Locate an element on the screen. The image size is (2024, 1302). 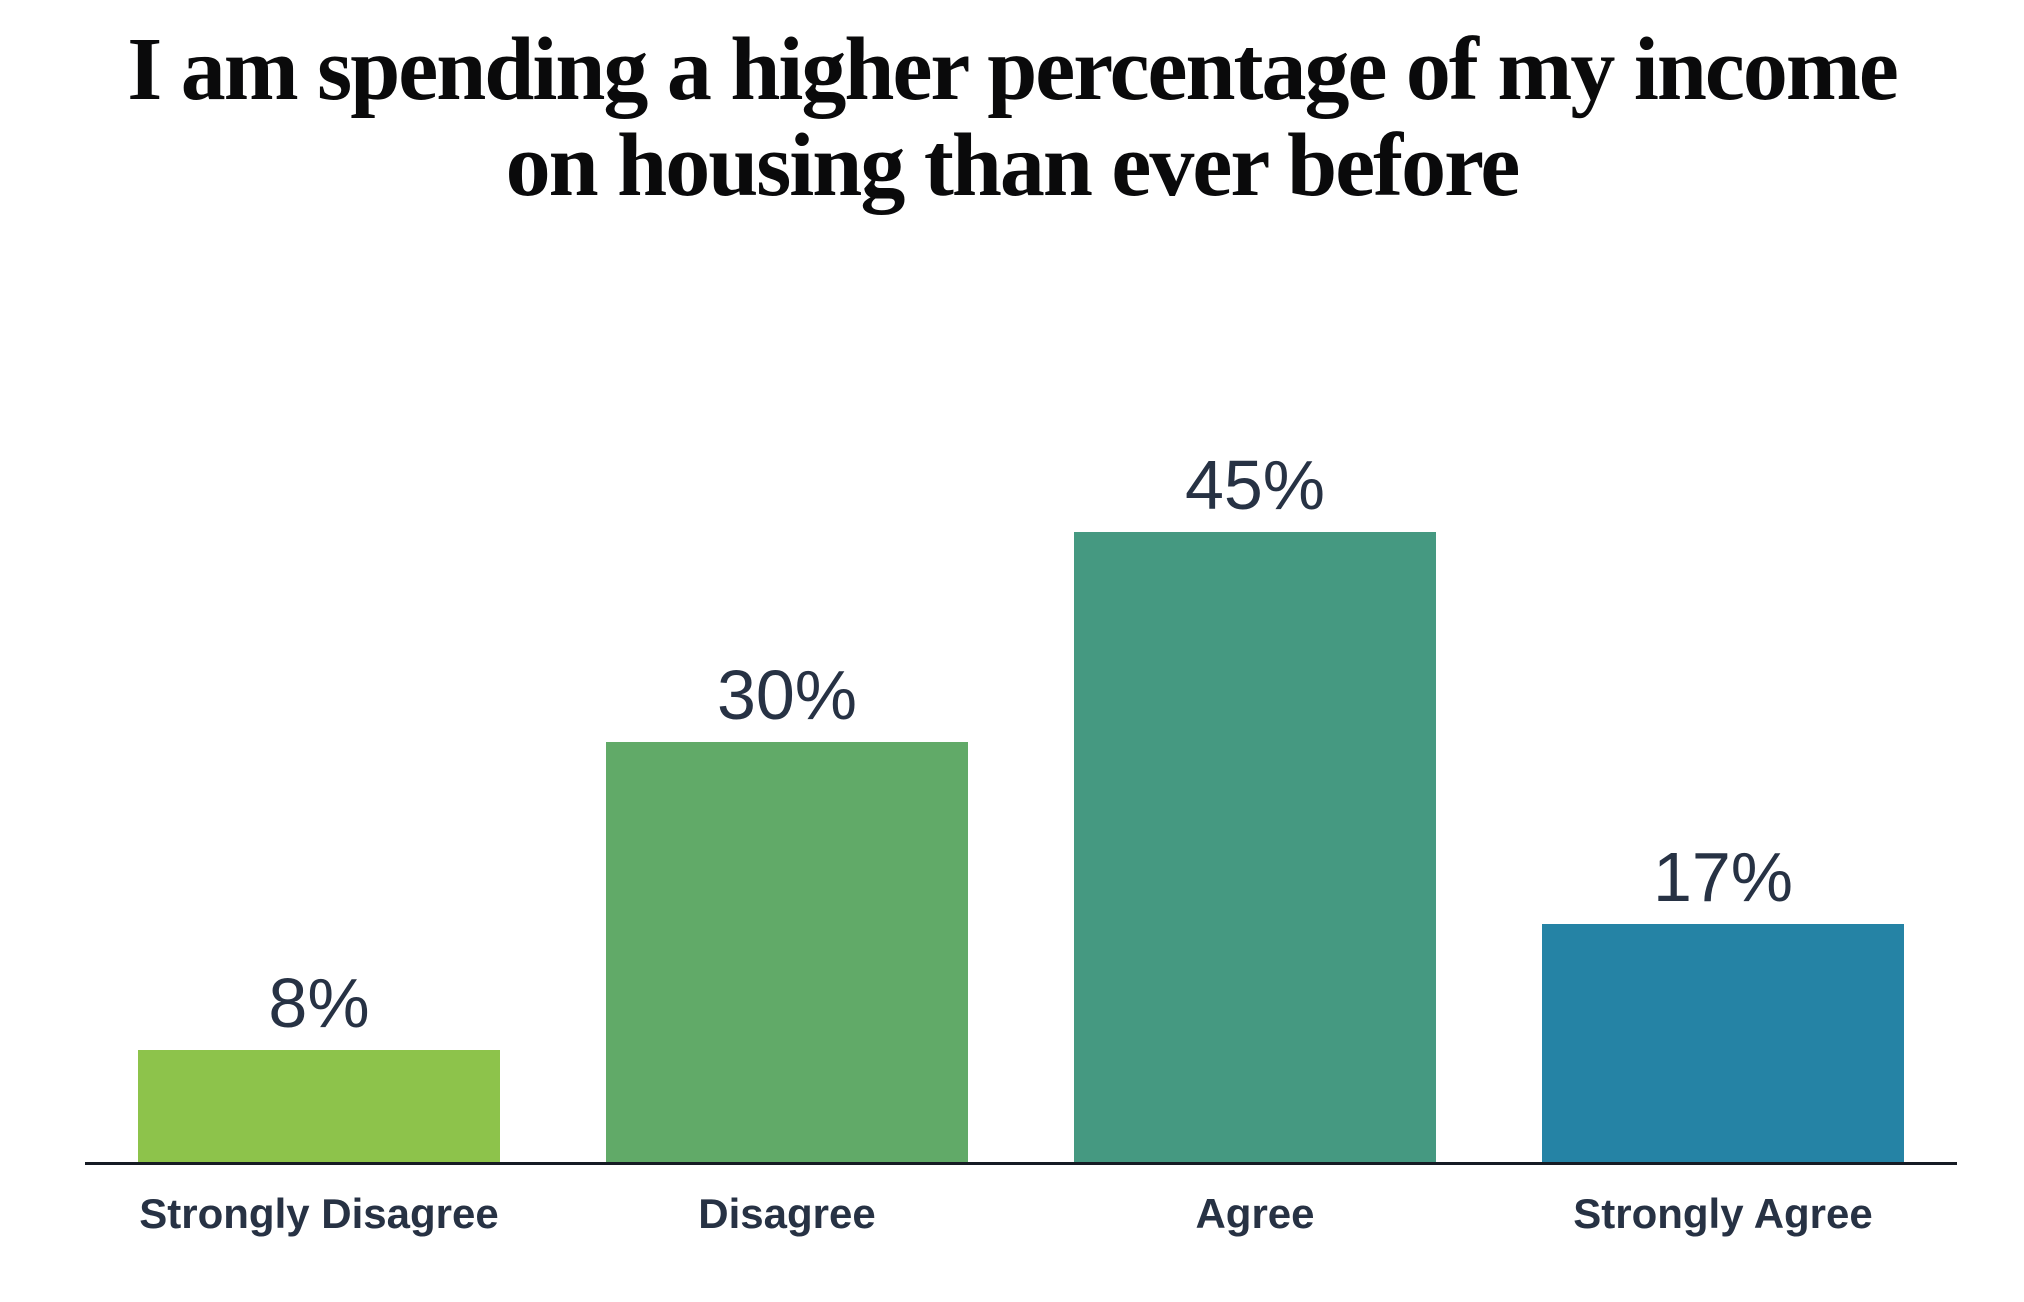
value-label: 30% is located at coordinates (787, 695).